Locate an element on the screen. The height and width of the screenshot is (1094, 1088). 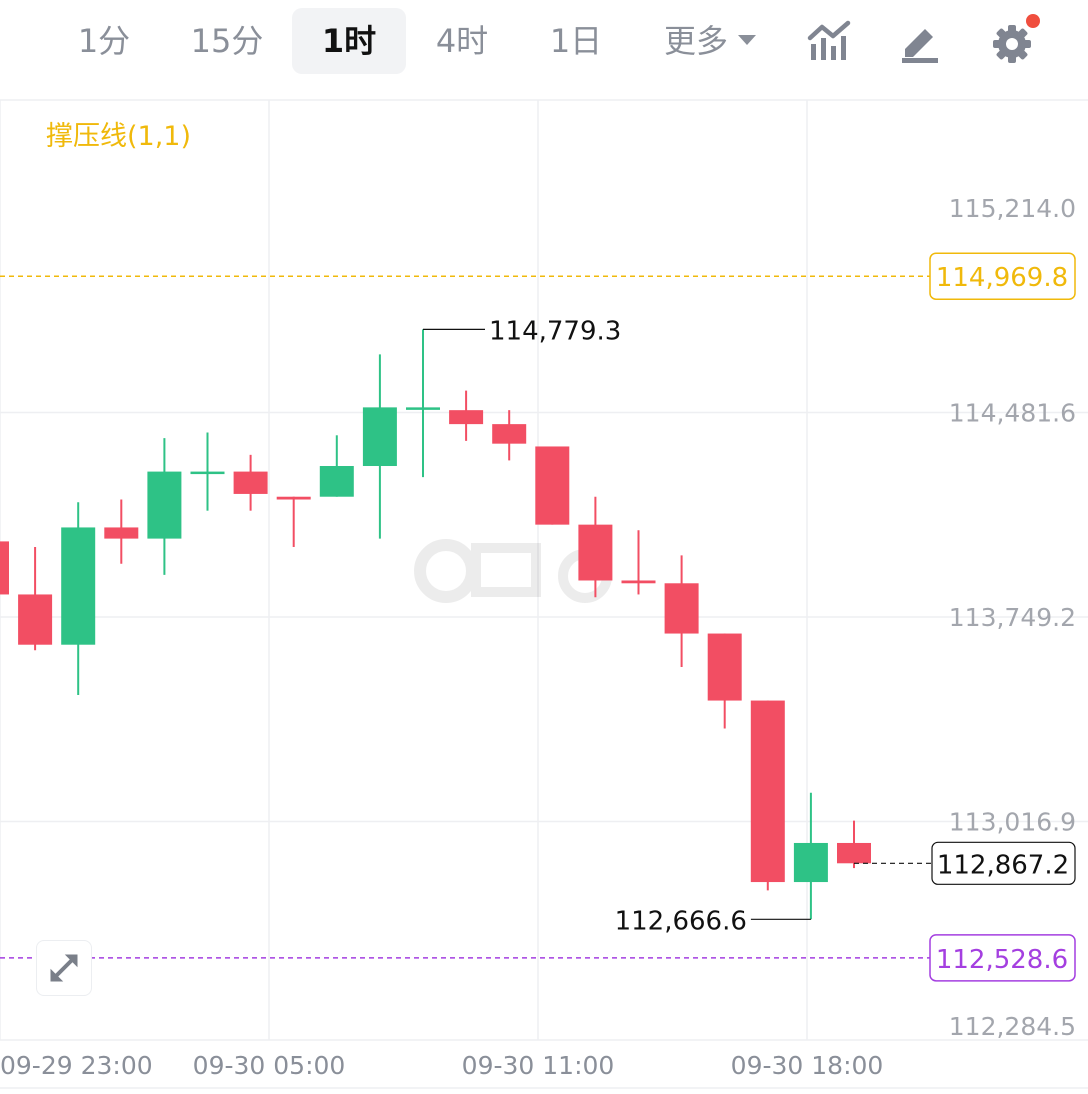
support-tag is located at coordinates (1002, 958).